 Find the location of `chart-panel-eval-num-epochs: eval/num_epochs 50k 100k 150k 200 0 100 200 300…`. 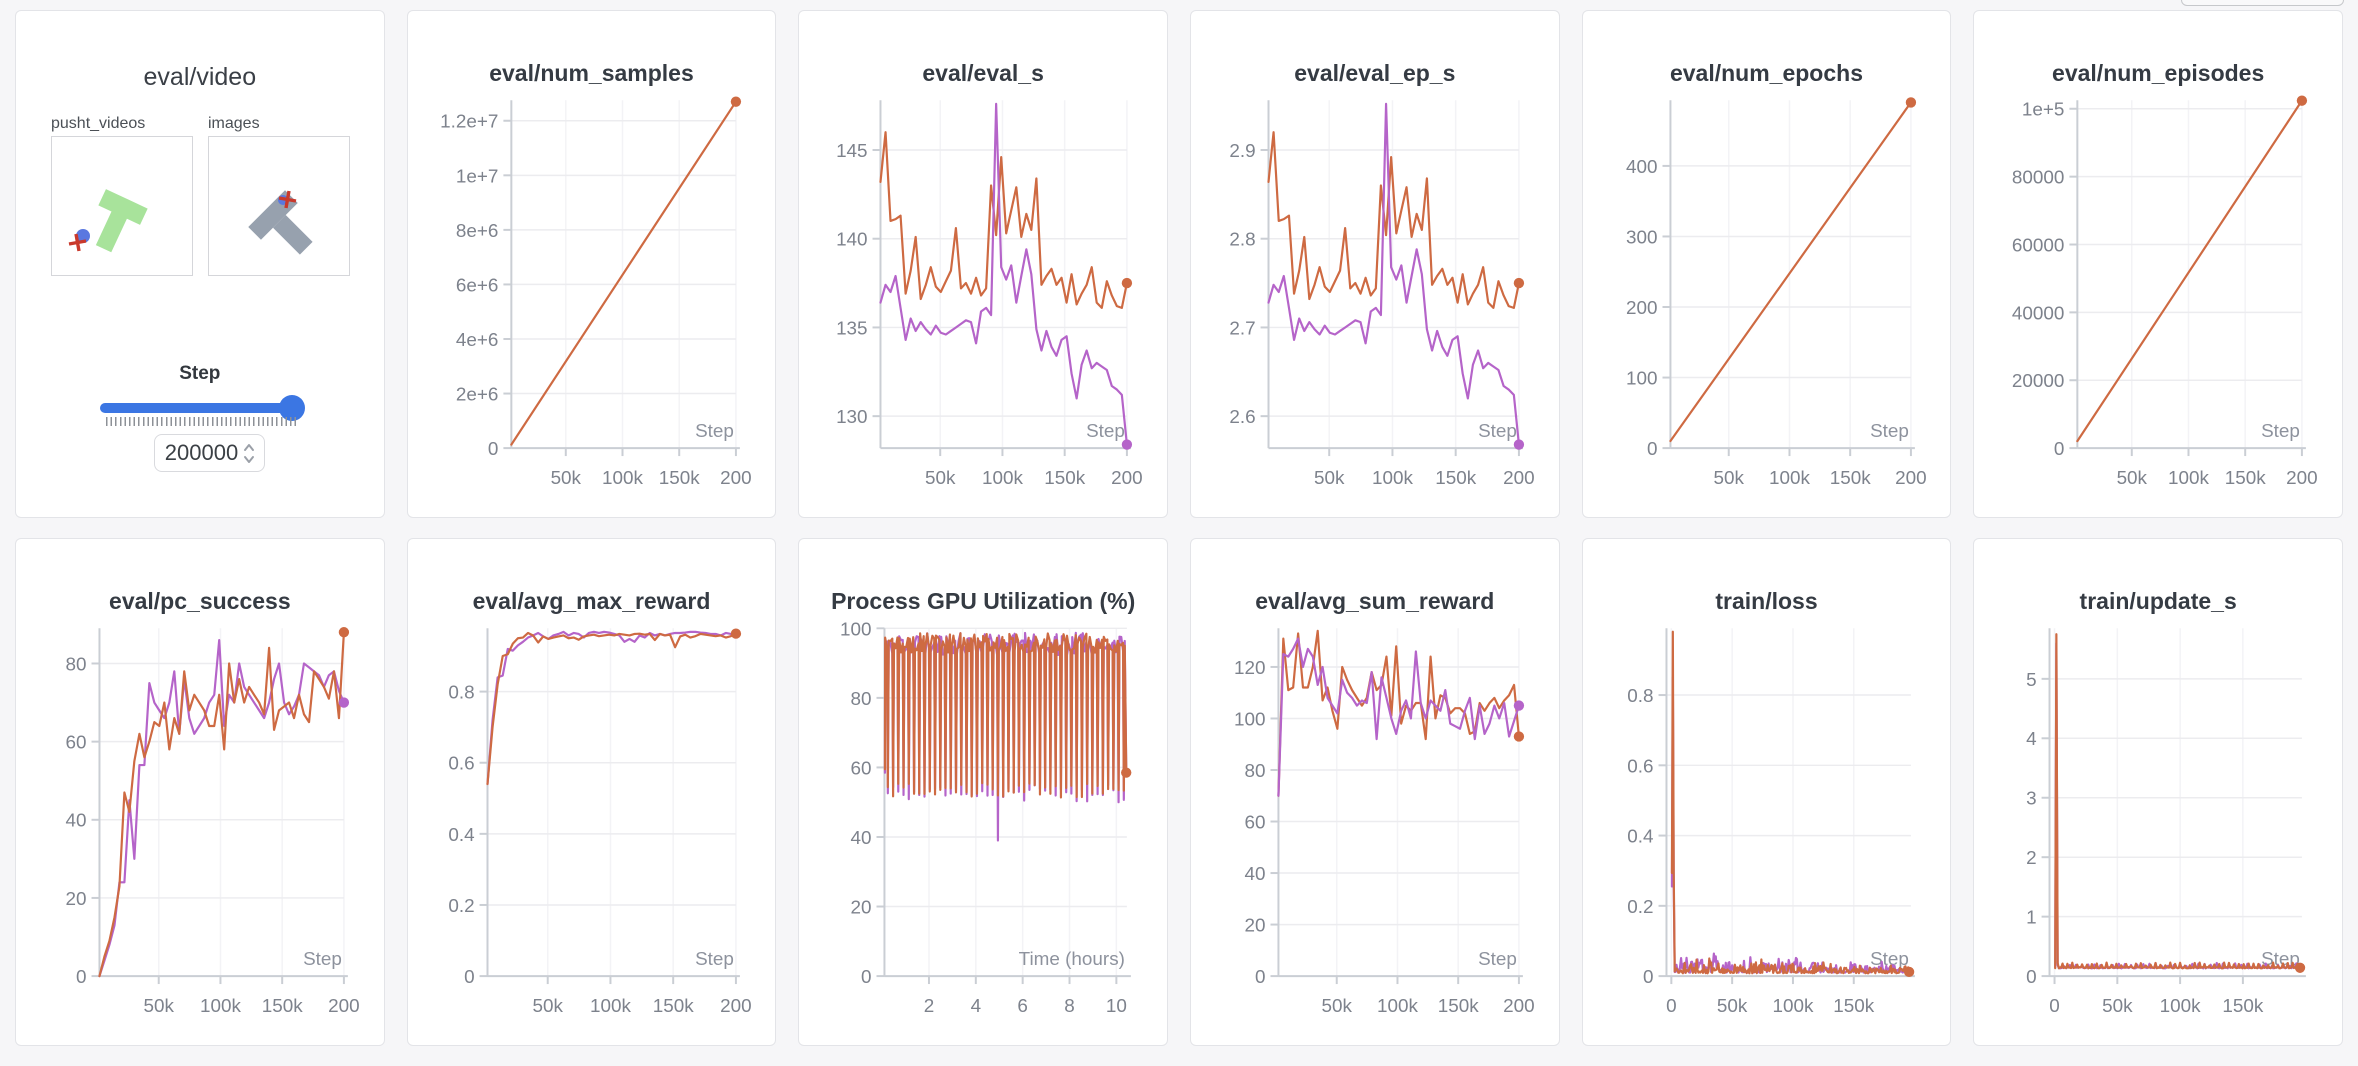

chart-panel-eval-num-epochs: eval/num_epochs 50k 100k 150k 200 0 100 200 300… is located at coordinates (1766, 264).